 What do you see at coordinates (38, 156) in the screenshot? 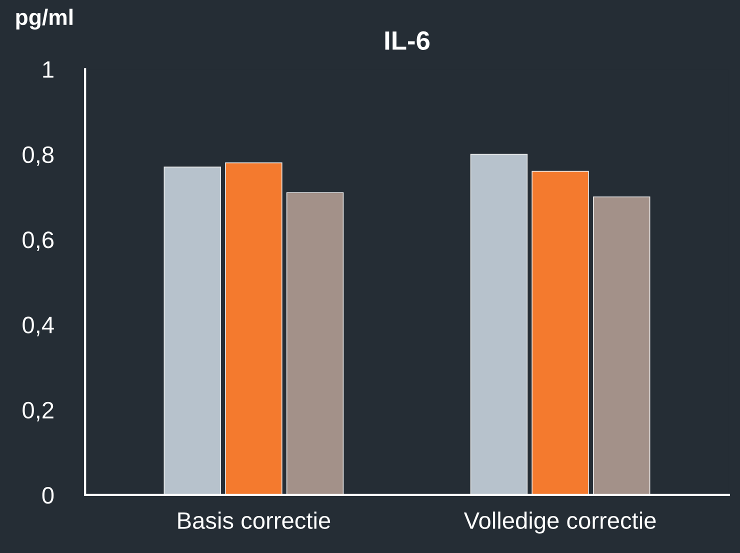
I see `y-tick-label: 0,8` at bounding box center [38, 156].